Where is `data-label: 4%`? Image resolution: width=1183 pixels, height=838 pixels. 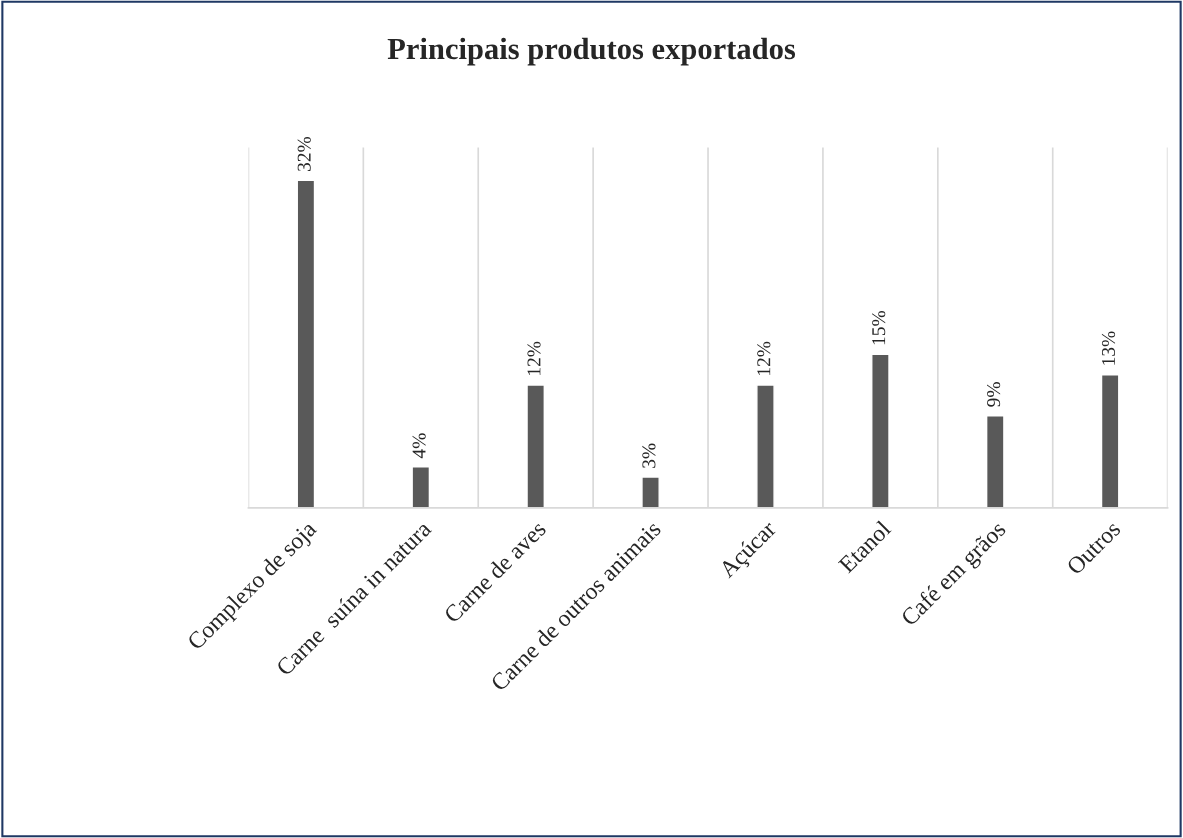
data-label: 4% is located at coordinates (419, 446).